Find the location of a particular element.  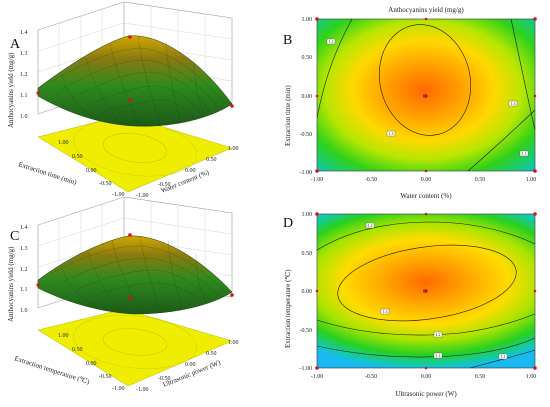

panel-d-center-count: 6 is located at coordinates (424, 292).